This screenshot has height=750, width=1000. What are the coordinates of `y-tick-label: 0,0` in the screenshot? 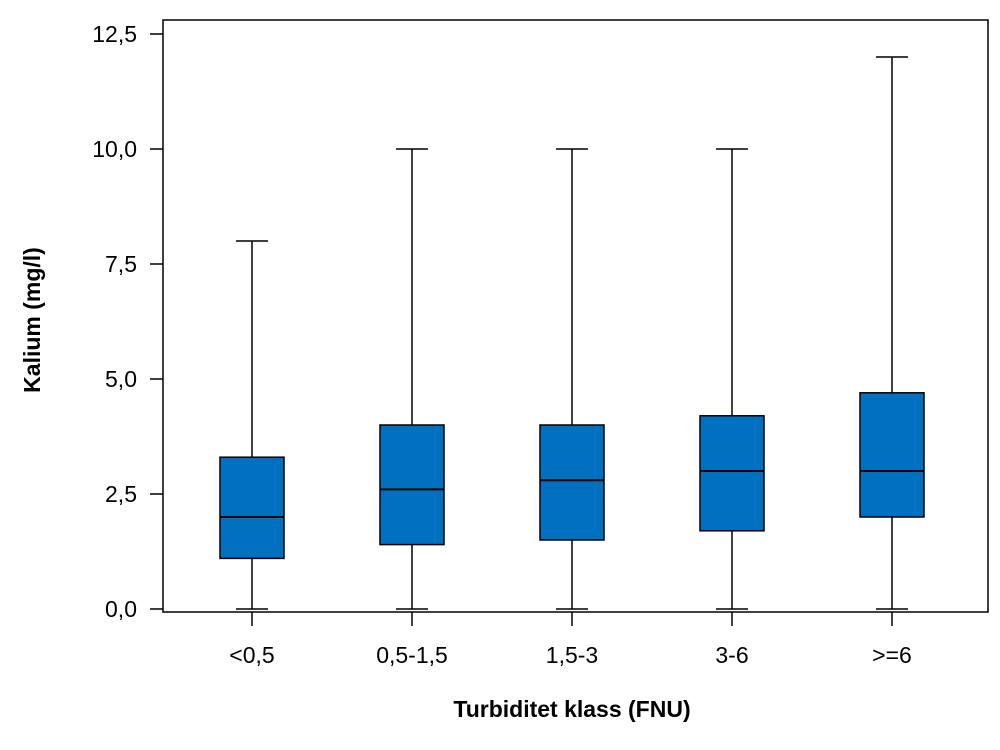 It's located at (121, 609).